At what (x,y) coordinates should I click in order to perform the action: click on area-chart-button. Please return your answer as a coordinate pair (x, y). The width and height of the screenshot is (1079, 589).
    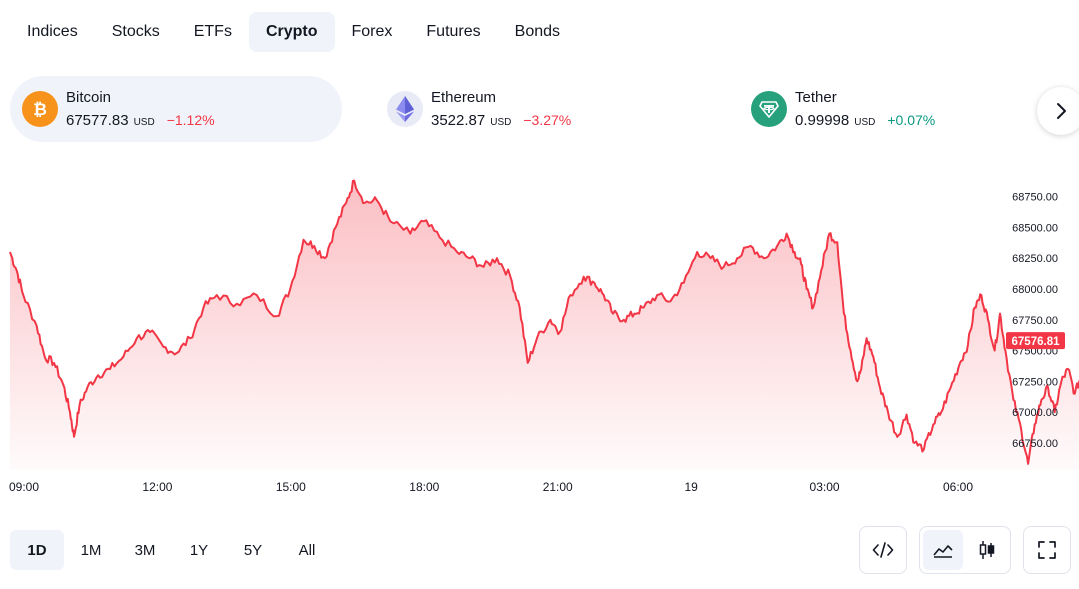
    Looking at the image, I should click on (943, 550).